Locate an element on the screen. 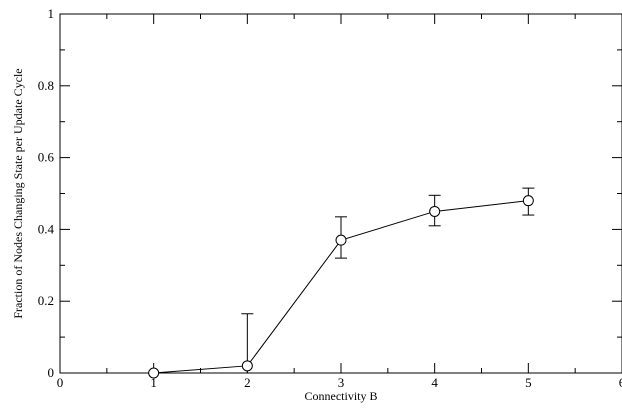  y-tick-label: 0 is located at coordinates (51, 372).